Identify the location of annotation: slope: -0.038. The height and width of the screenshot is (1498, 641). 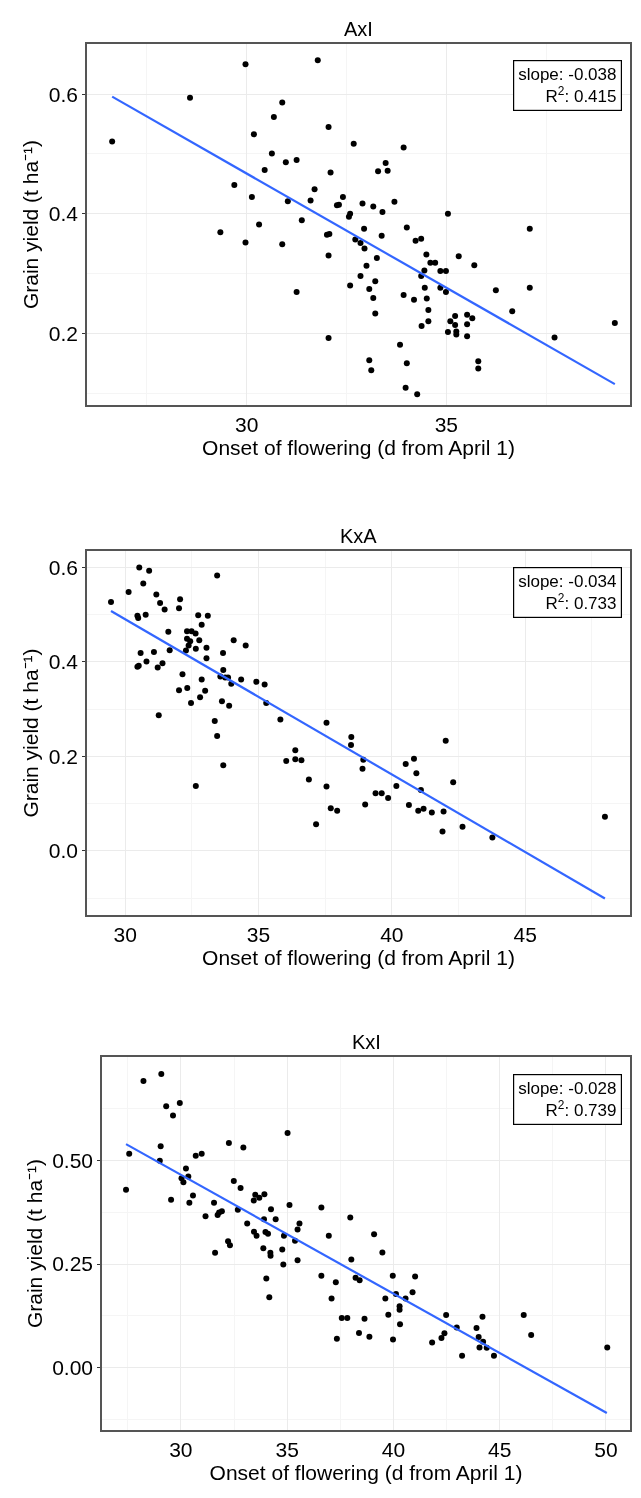
(567, 75).